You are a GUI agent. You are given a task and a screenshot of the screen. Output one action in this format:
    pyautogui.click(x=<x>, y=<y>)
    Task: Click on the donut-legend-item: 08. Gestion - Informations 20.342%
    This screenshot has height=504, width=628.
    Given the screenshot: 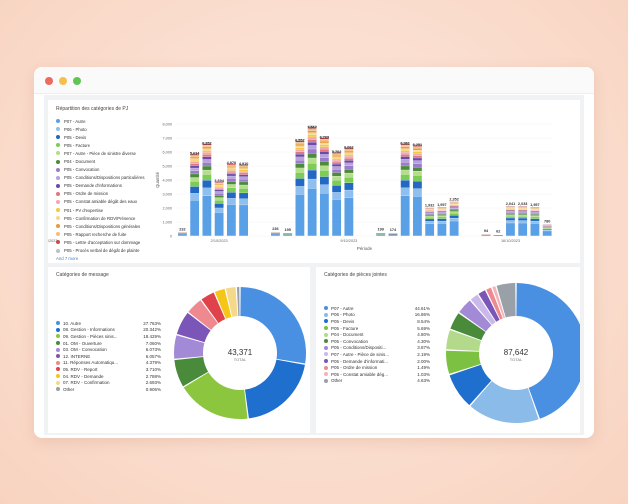 What is the action you would take?
    pyautogui.click(x=108, y=330)
    